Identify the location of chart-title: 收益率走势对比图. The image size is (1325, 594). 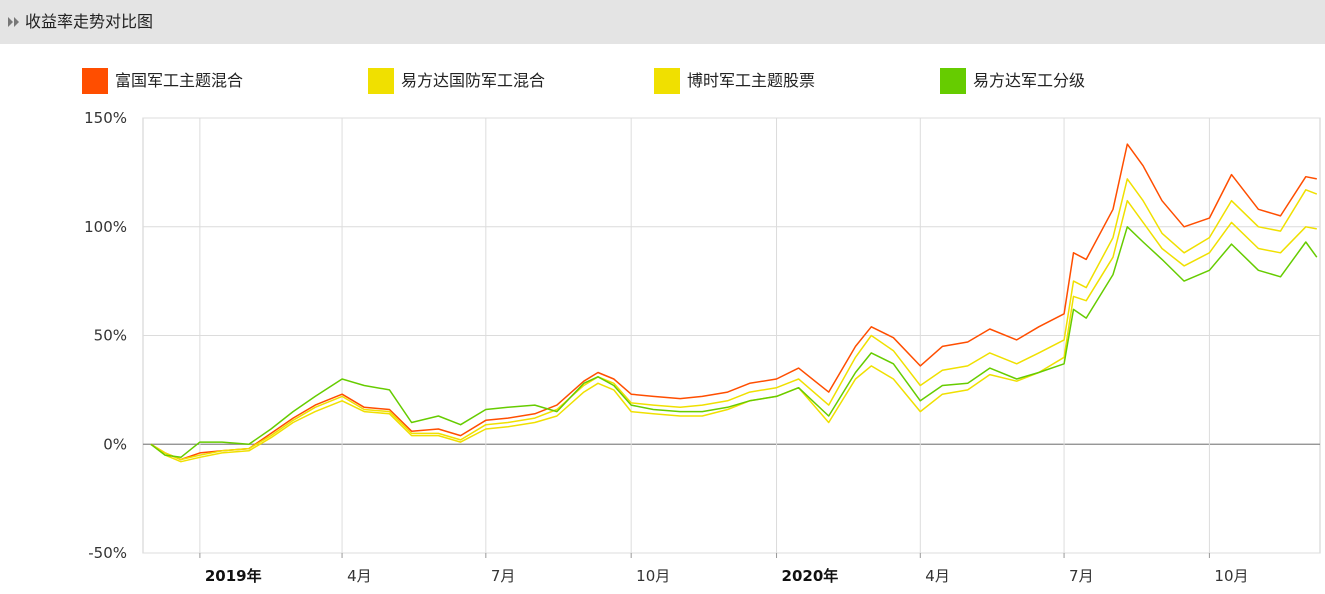
(89, 21).